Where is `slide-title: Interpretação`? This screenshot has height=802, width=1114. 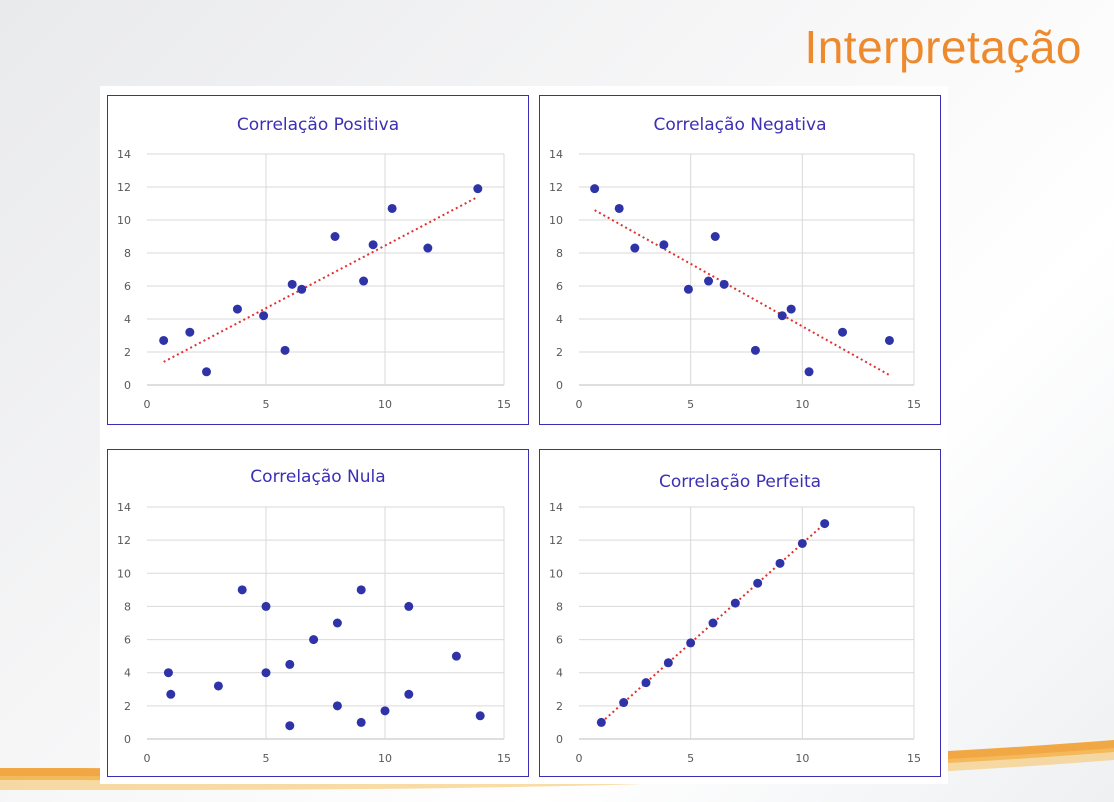 slide-title: Interpretação is located at coordinates (943, 47).